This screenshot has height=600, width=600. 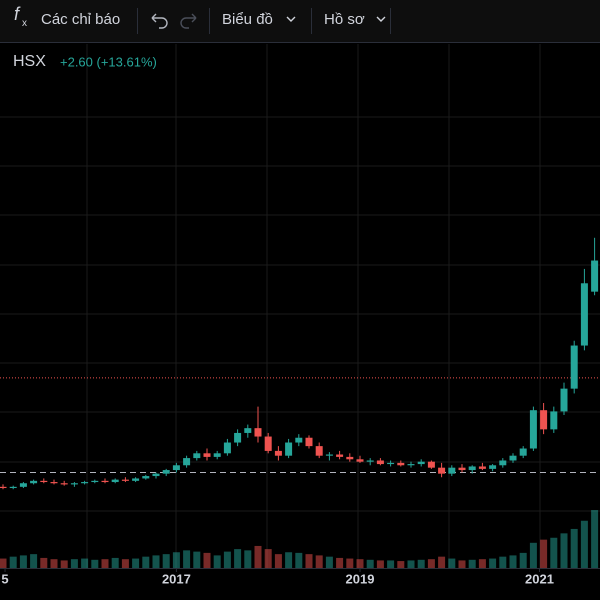 I want to click on x-tick-label: 2021, so click(x=539, y=578).